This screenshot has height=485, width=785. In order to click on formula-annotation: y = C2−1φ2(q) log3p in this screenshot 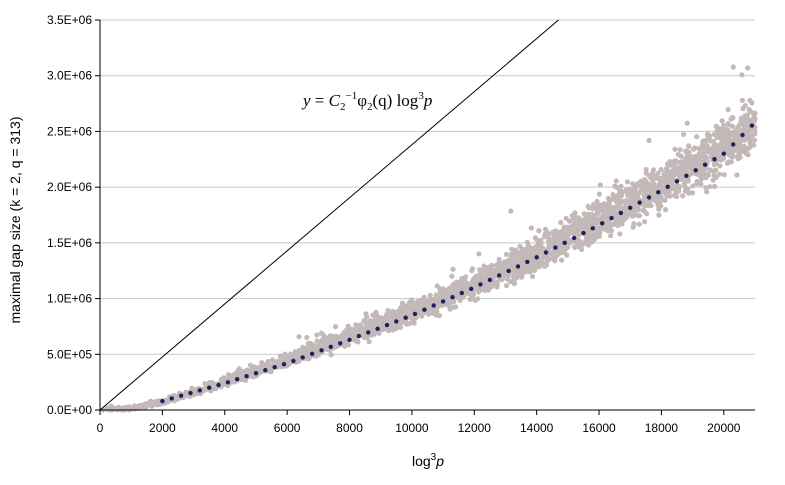, I will do `click(366, 101)`.